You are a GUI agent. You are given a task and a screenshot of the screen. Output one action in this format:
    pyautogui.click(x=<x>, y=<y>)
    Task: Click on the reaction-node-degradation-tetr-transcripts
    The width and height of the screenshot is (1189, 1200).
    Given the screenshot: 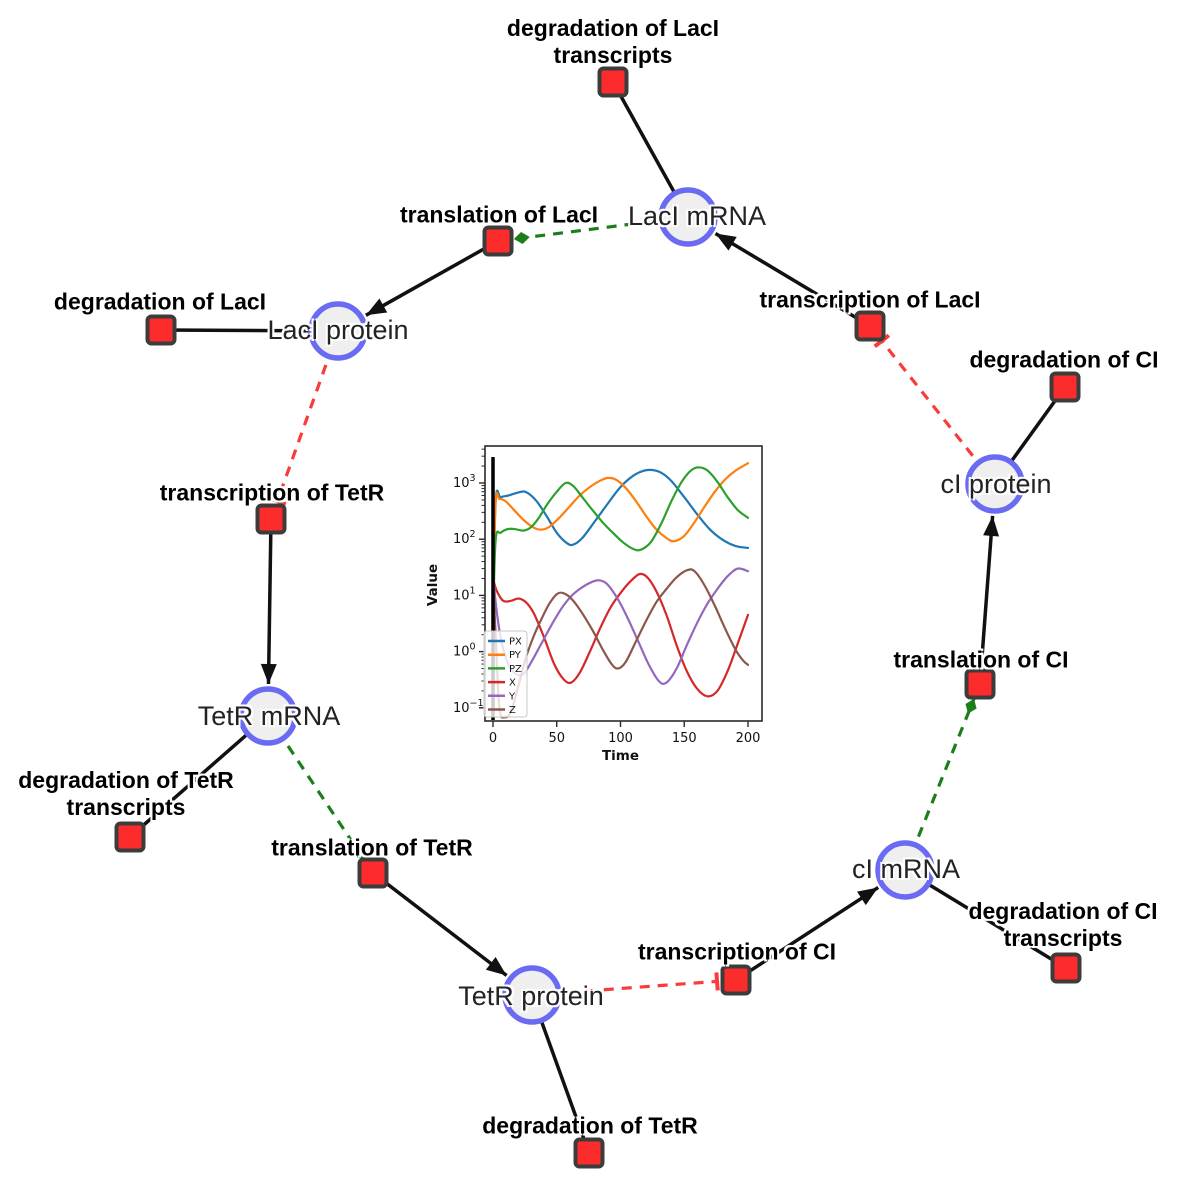 What is the action you would take?
    pyautogui.click(x=130, y=837)
    